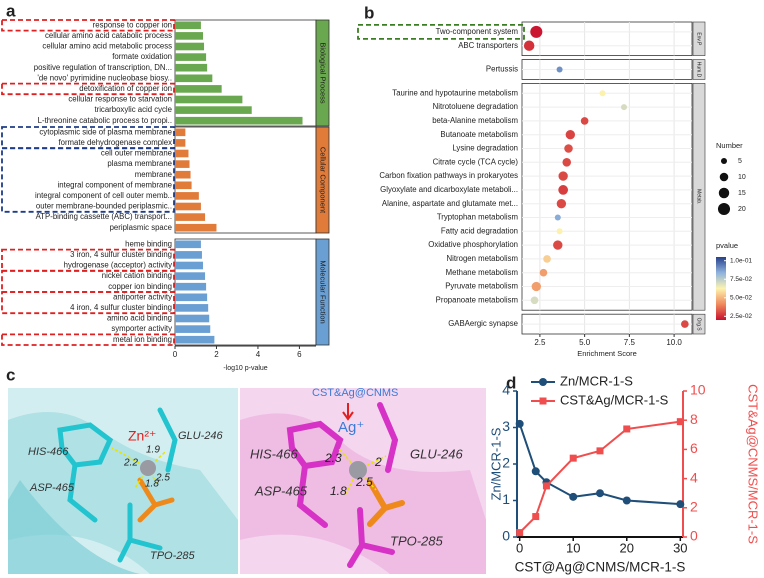 The height and width of the screenshot is (578, 764). Describe the element at coordinates (607, 38) in the screenshot. I see `facet-panel` at that location.